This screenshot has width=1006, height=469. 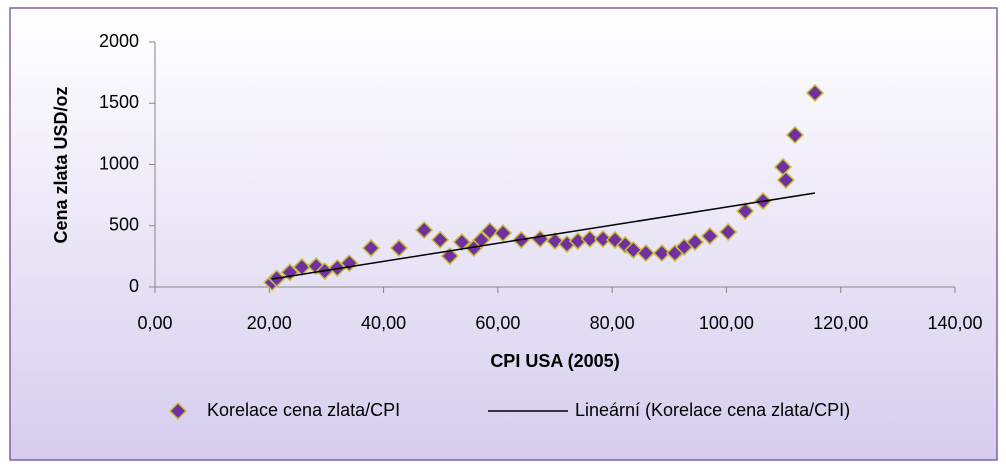 What do you see at coordinates (134, 286) in the screenshot?
I see `y-tick-label: 0` at bounding box center [134, 286].